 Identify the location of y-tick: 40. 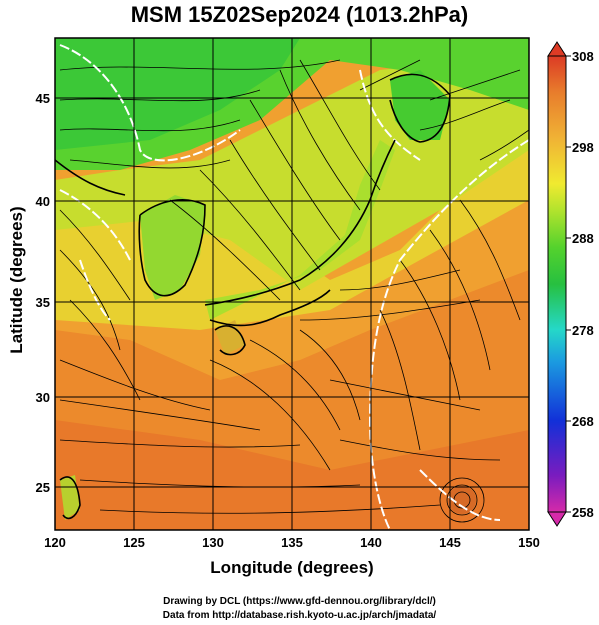
(43, 201).